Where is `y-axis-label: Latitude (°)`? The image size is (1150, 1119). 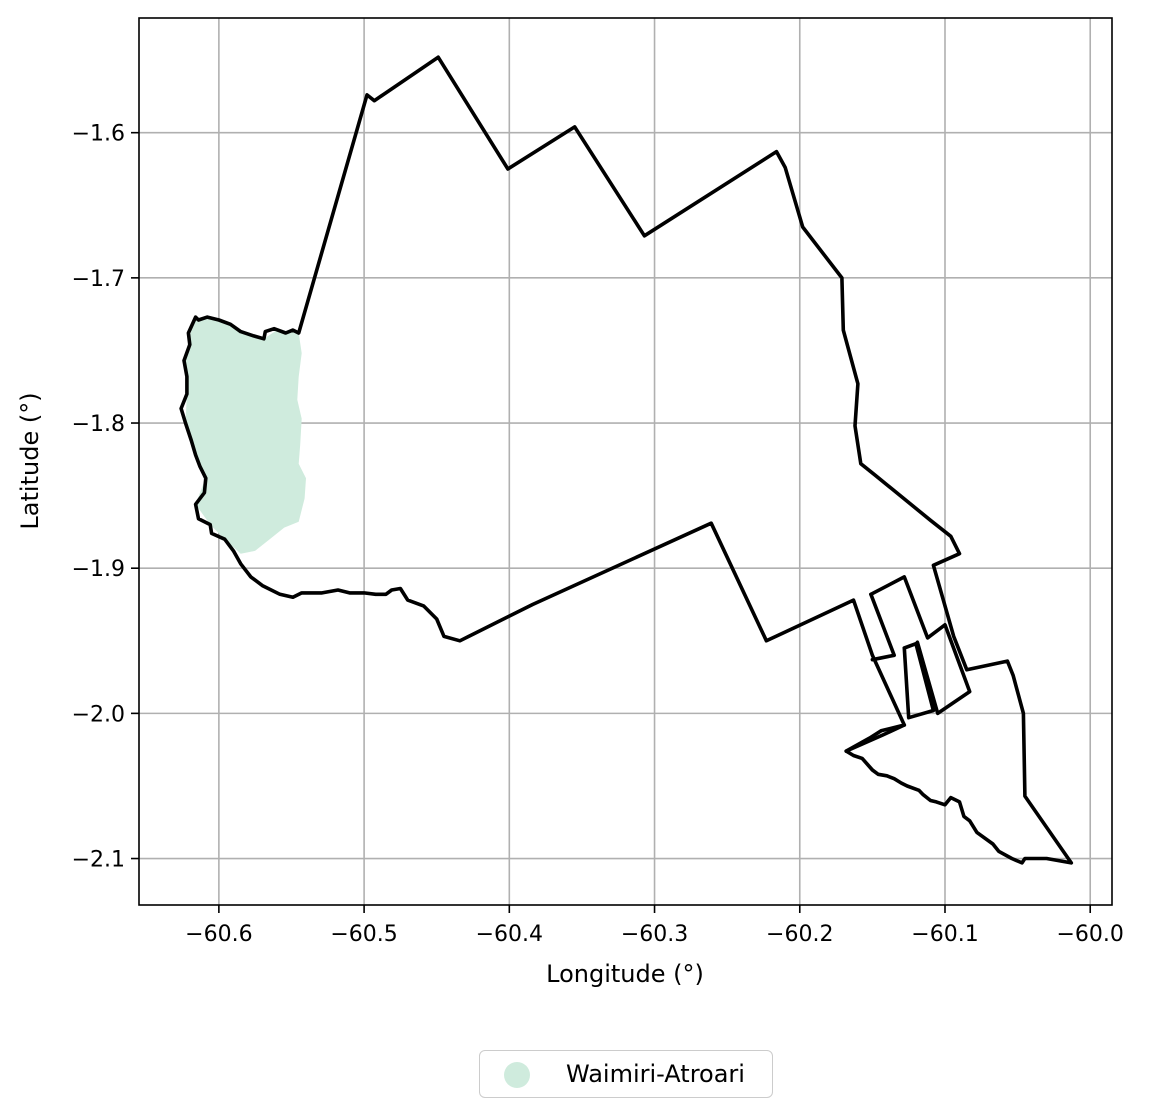
y-axis-label: Latitude (°) is located at coordinates (30, 460).